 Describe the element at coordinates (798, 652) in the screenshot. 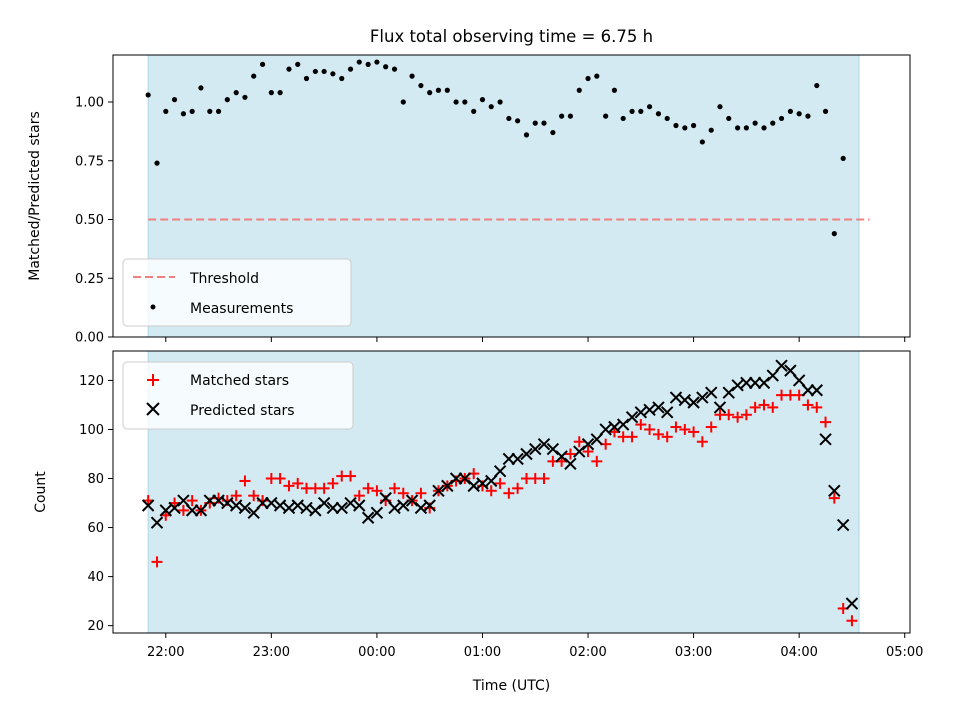

I see `x-tick-label: 04:00` at that location.